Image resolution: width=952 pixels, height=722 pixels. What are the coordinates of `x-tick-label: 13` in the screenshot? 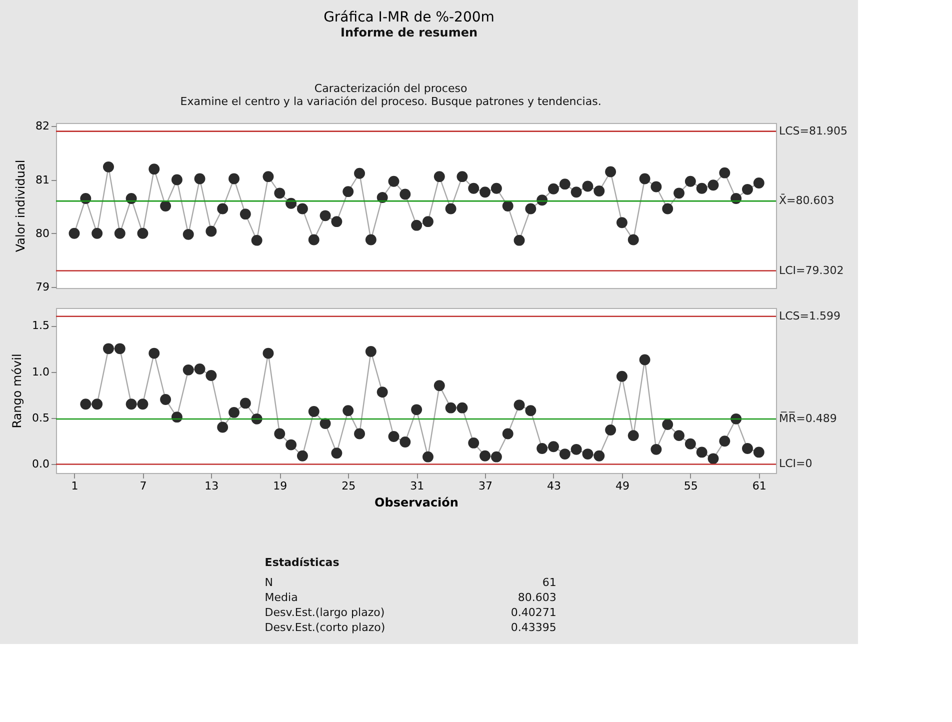 It's located at (211, 486).